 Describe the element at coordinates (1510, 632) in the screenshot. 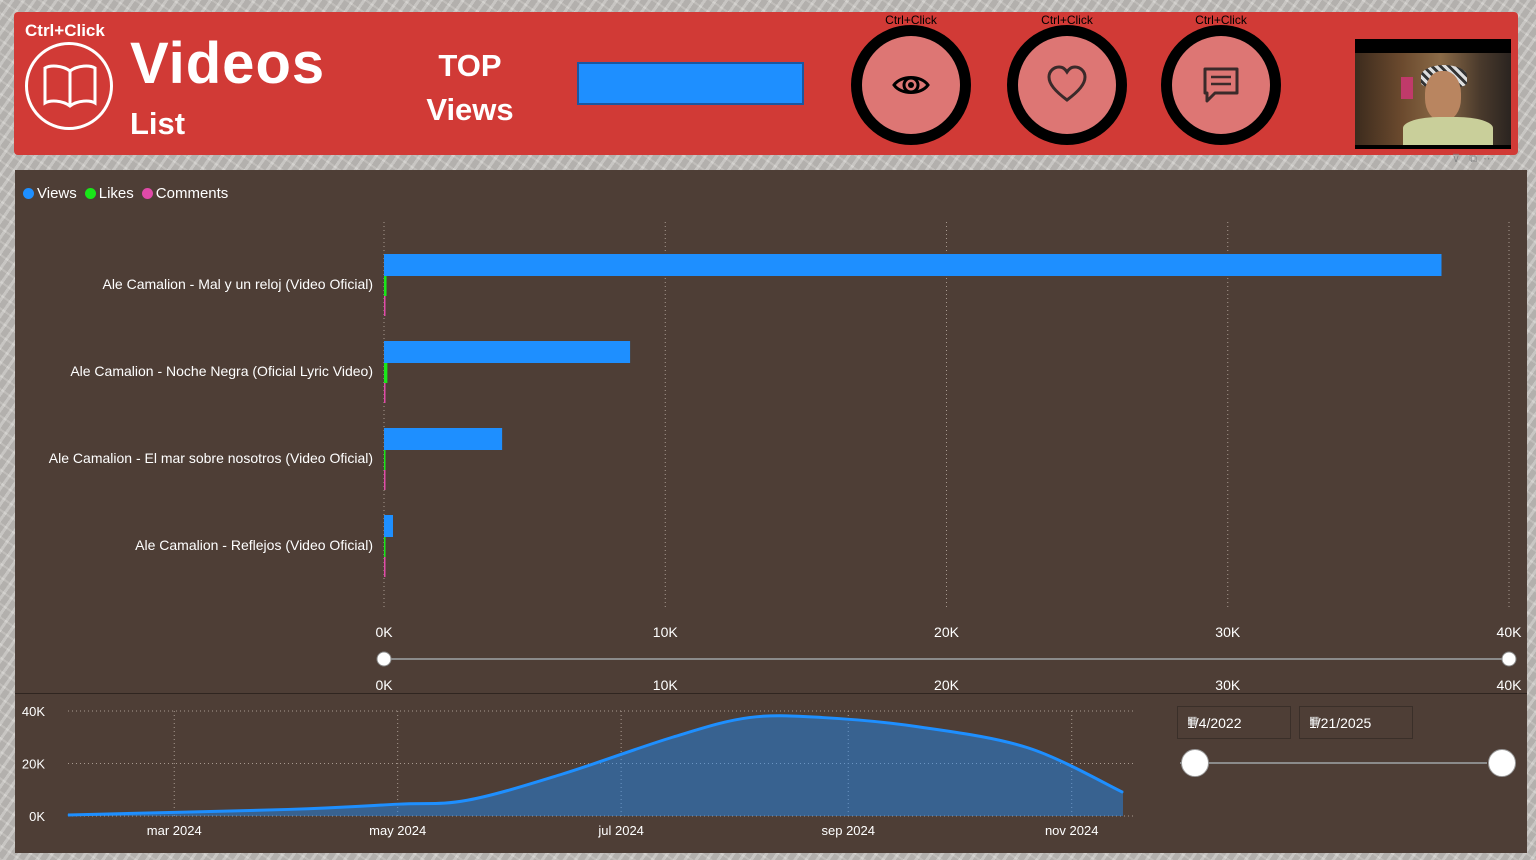

I see `x-tick-label: 40K` at that location.